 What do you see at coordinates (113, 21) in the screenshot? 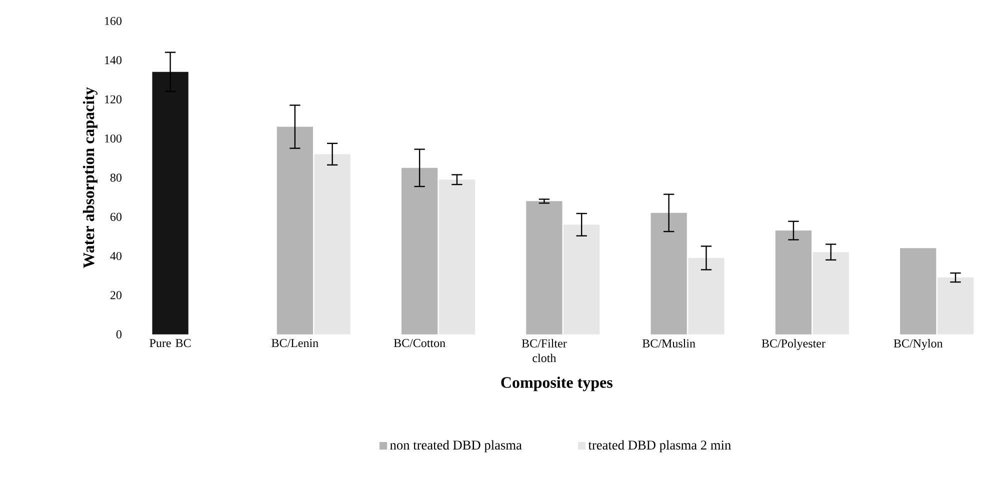
I see `y-tick-label: 160` at bounding box center [113, 21].